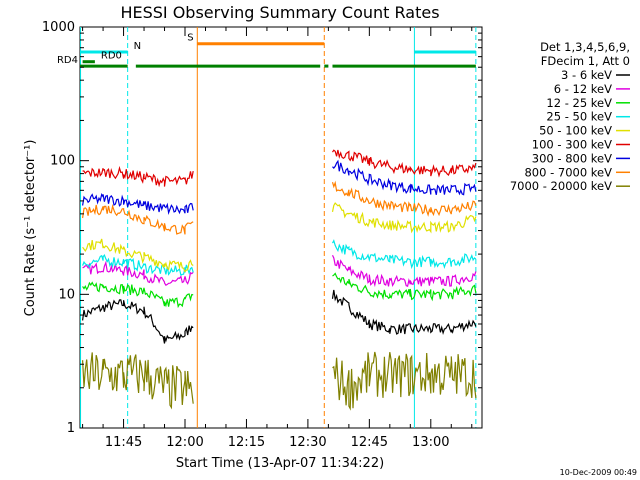  I want to click on x-tick-label: 12:00, so click(184, 442).